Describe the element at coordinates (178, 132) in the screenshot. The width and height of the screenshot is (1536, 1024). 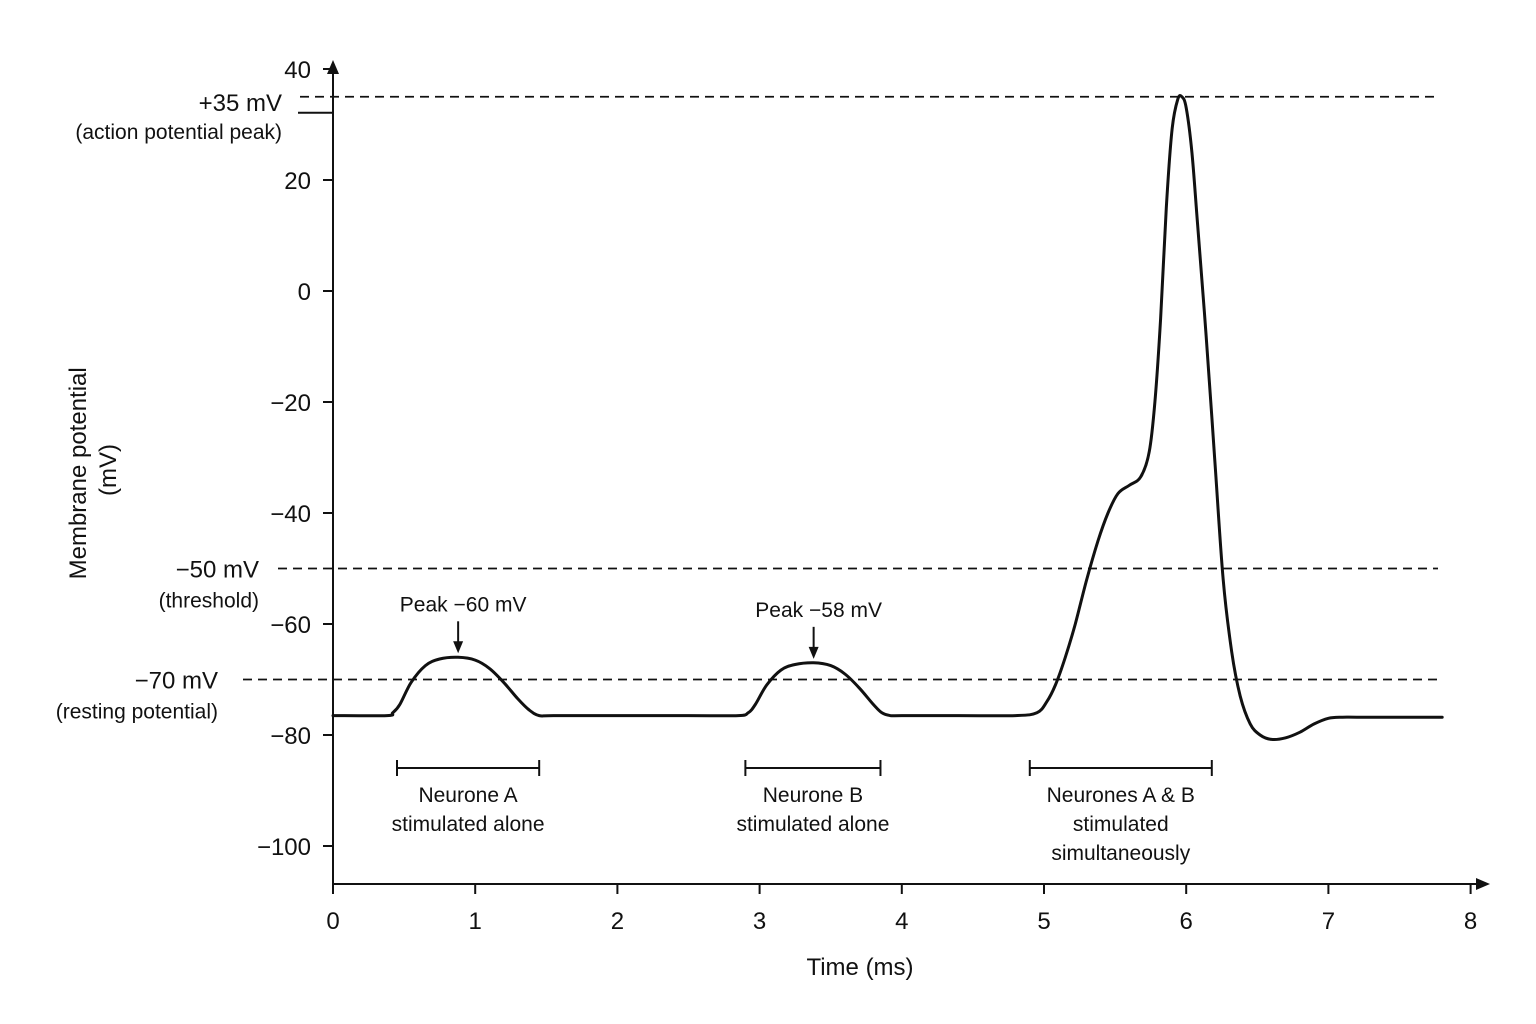
I see `reference-sublabel: (action potential peak)` at that location.